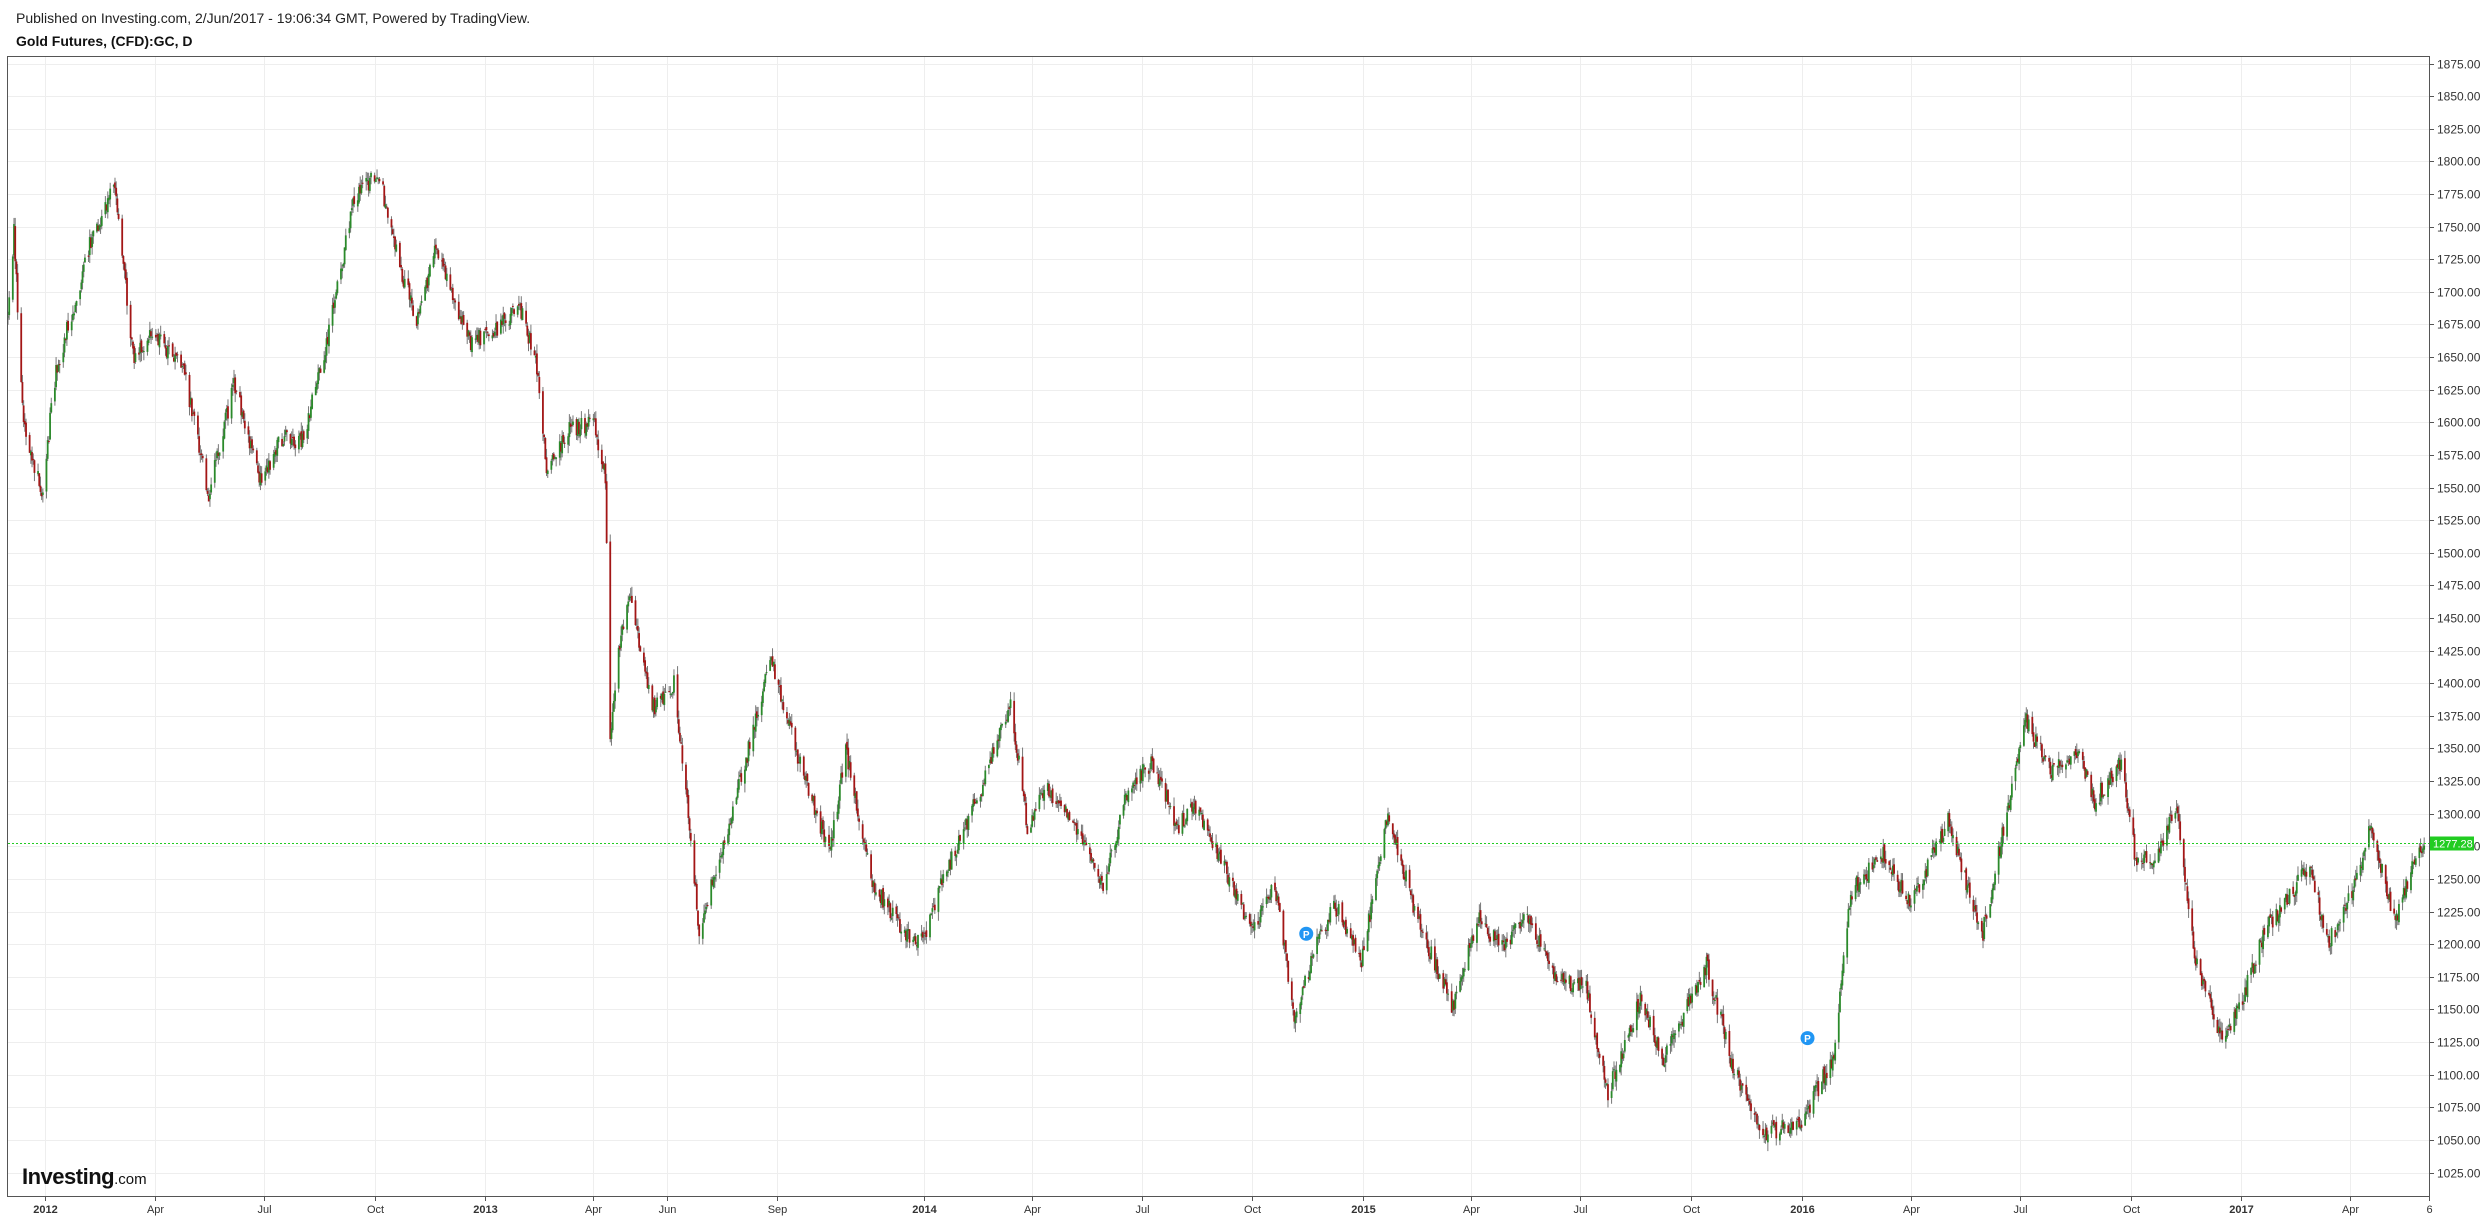  I want to click on y-tick-label: 1325.00, so click(2459, 782).